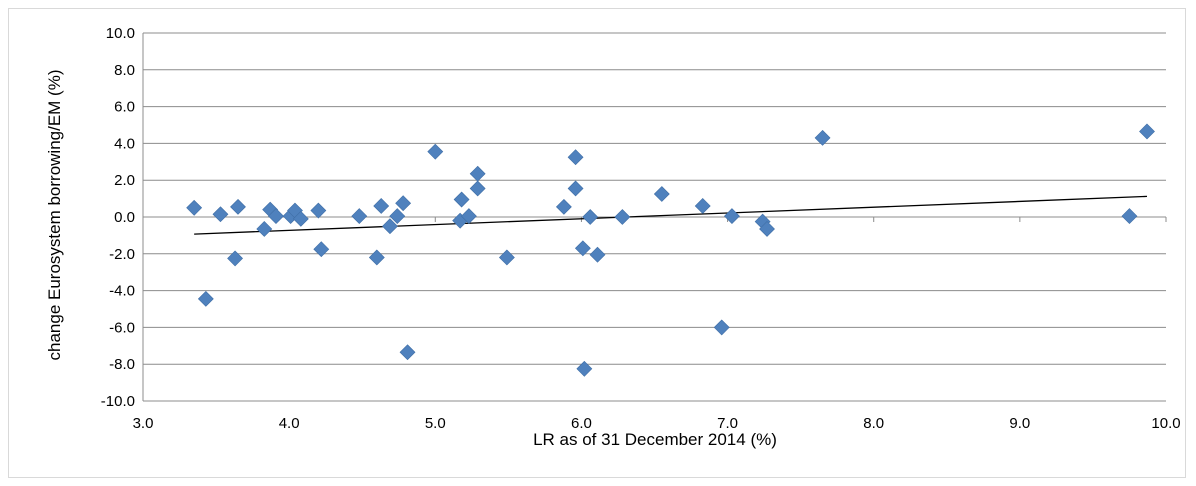 This screenshot has height=486, width=1196. Describe the element at coordinates (581, 423) in the screenshot. I see `x-tick-label: 6.0` at that location.